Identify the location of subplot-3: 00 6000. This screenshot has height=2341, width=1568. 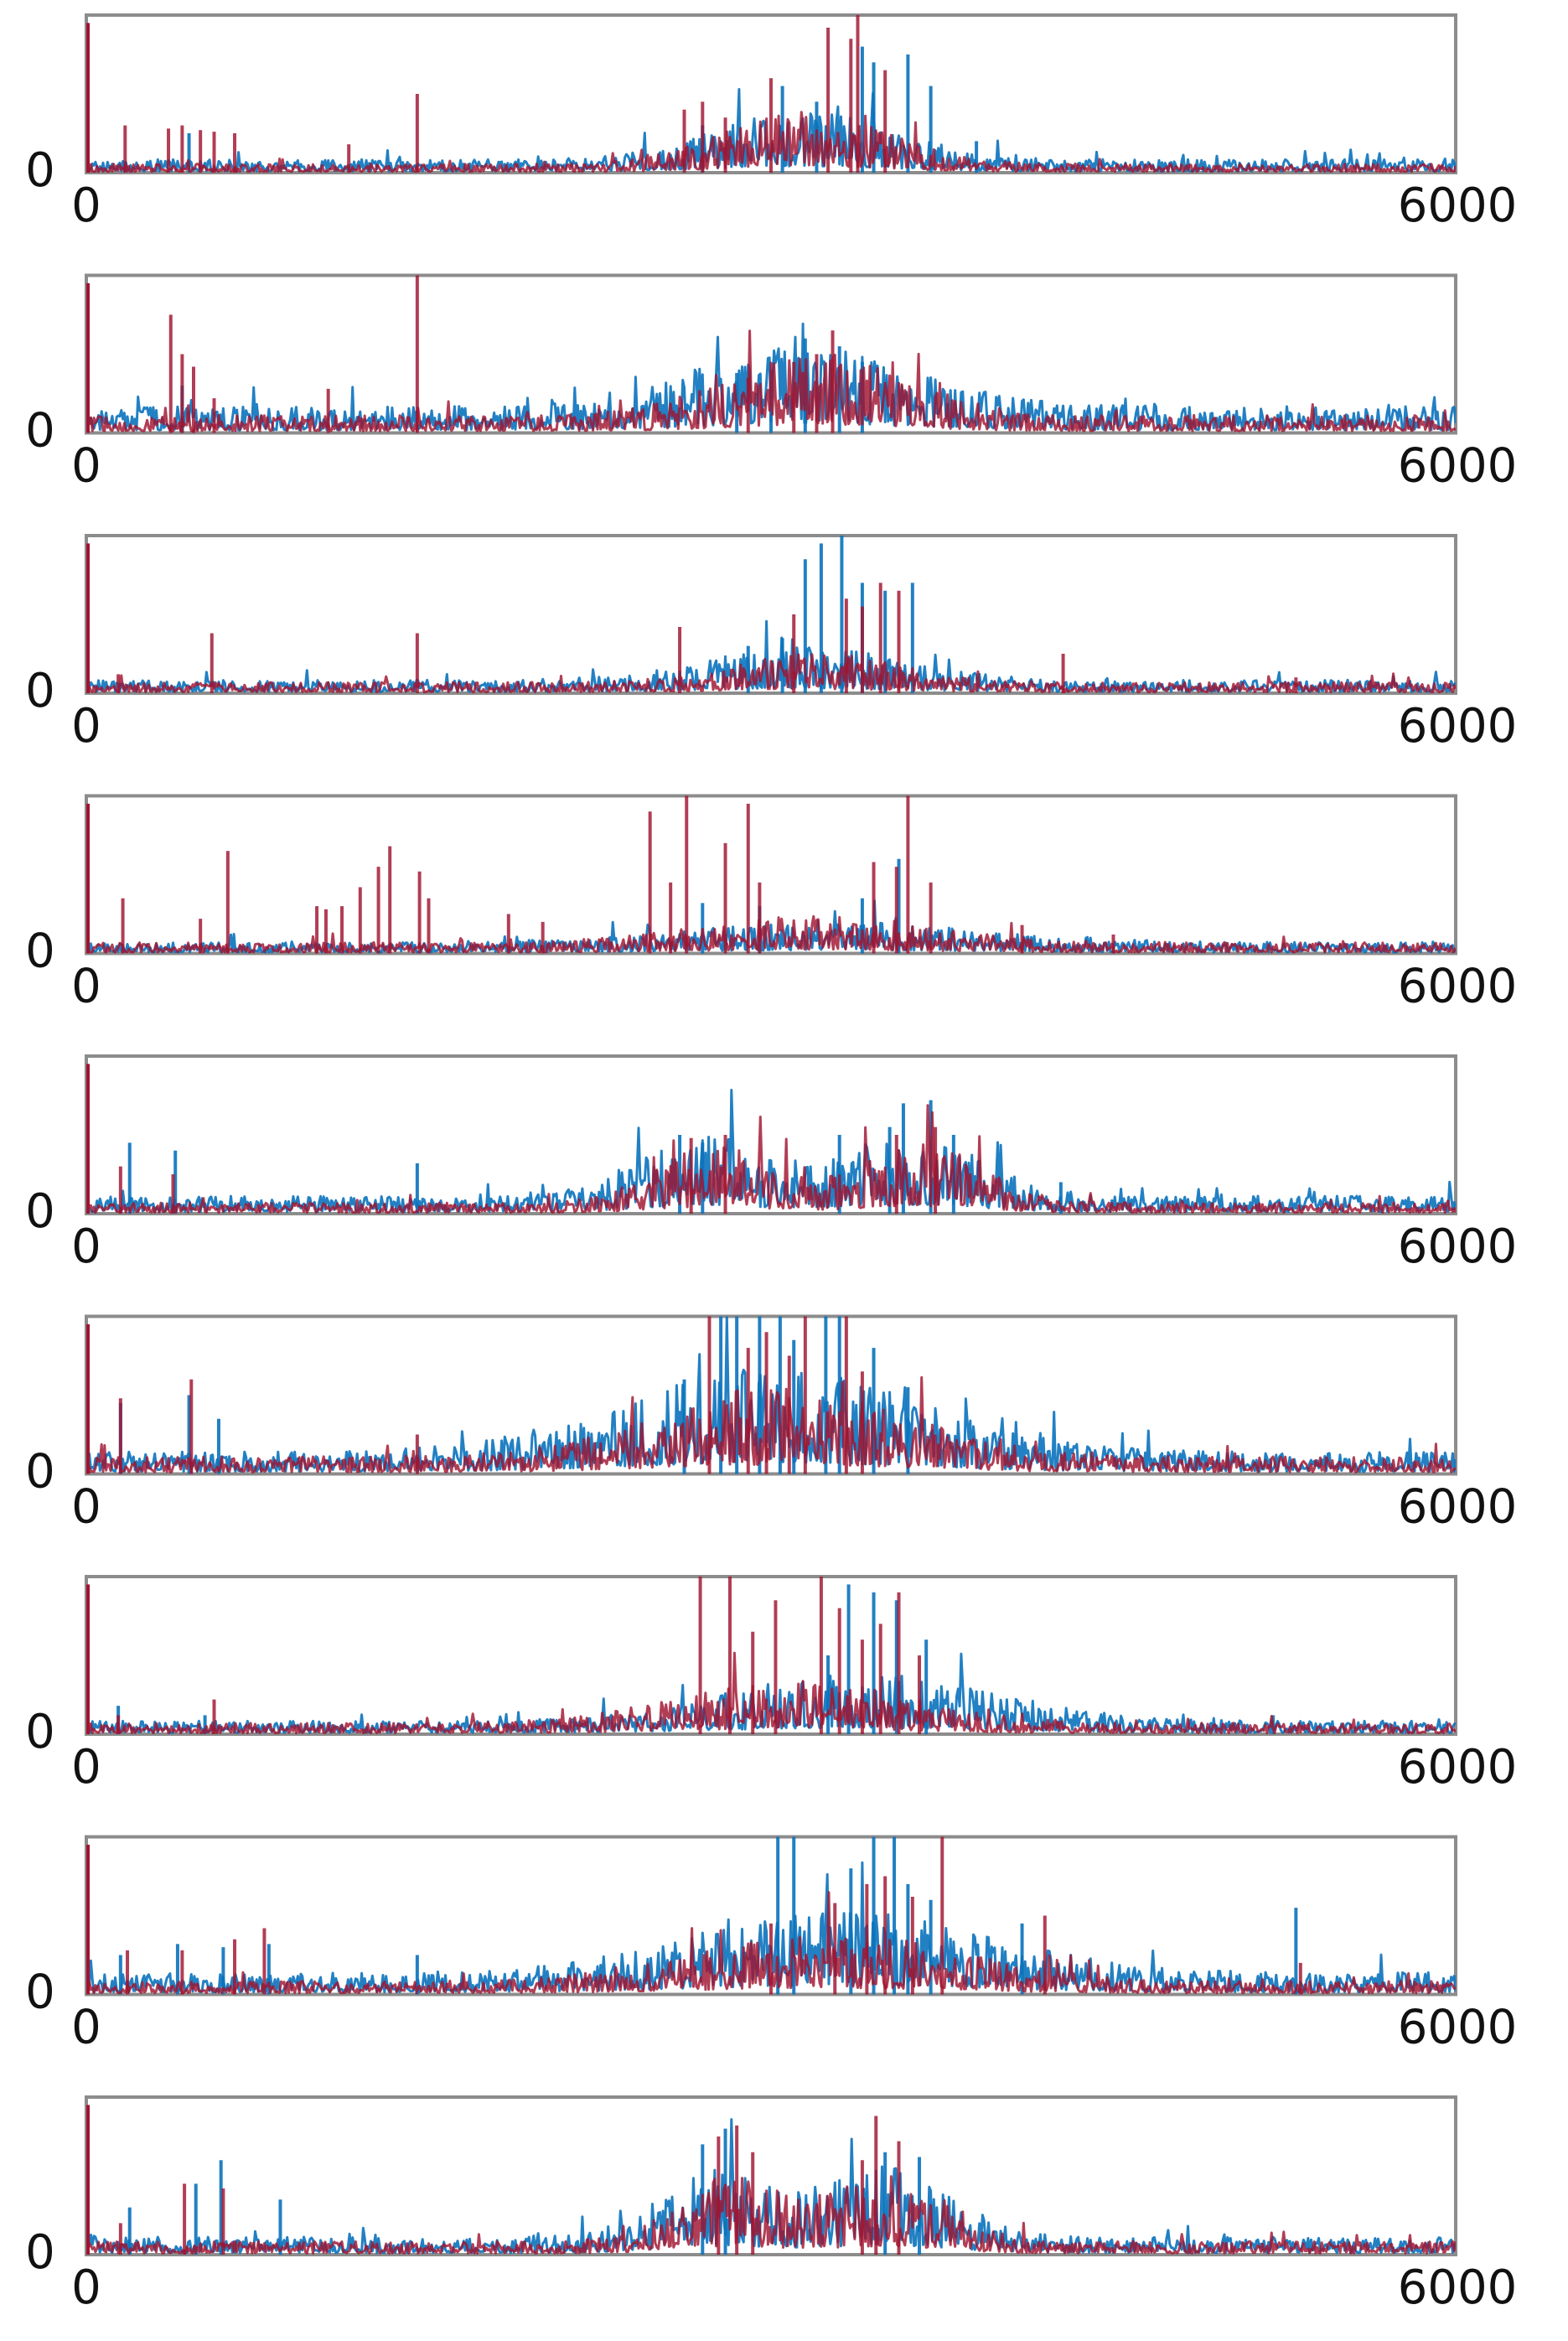
(772, 644).